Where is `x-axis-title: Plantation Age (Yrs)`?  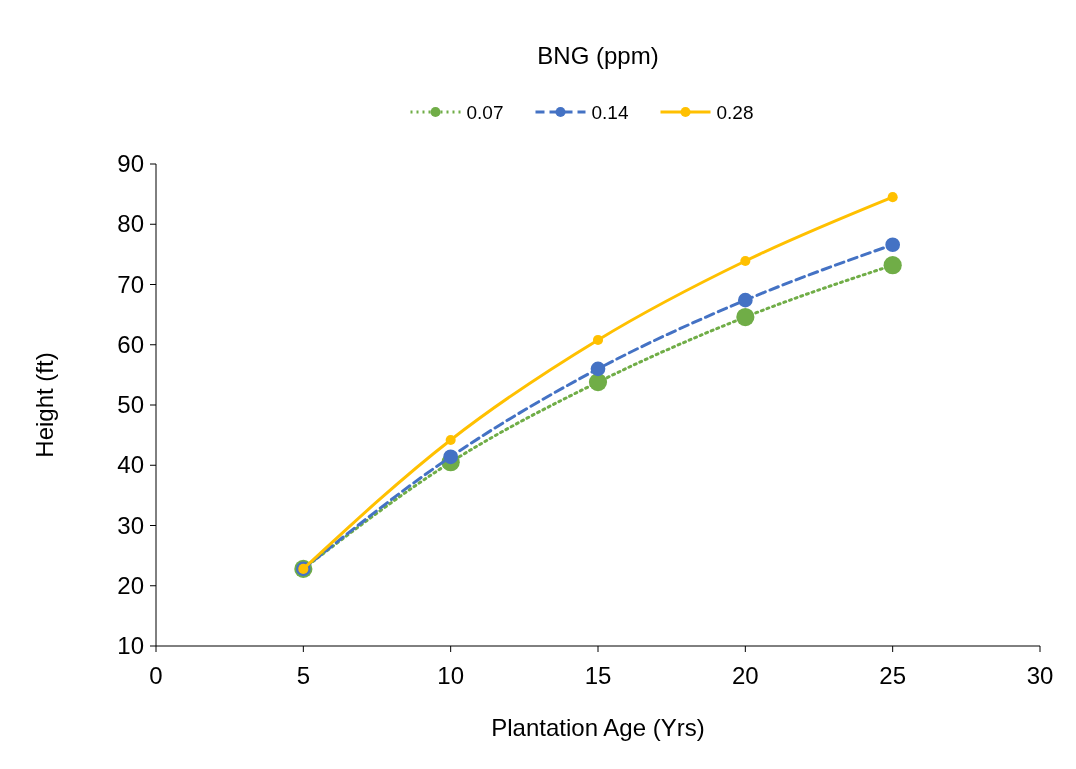 x-axis-title: Plantation Age (Yrs) is located at coordinates (598, 727).